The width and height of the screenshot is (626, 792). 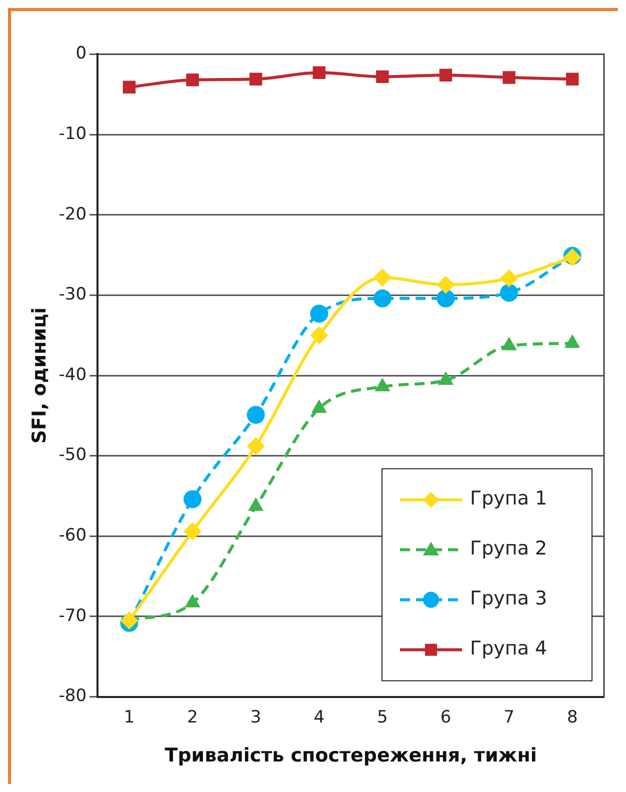 I want to click on legend-label: Група 2, so click(x=509, y=549).